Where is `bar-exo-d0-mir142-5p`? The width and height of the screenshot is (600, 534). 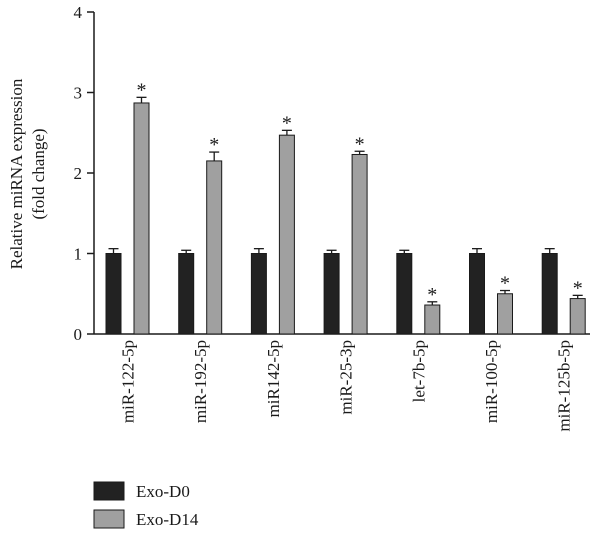 bar-exo-d0-mir142-5p is located at coordinates (258, 294).